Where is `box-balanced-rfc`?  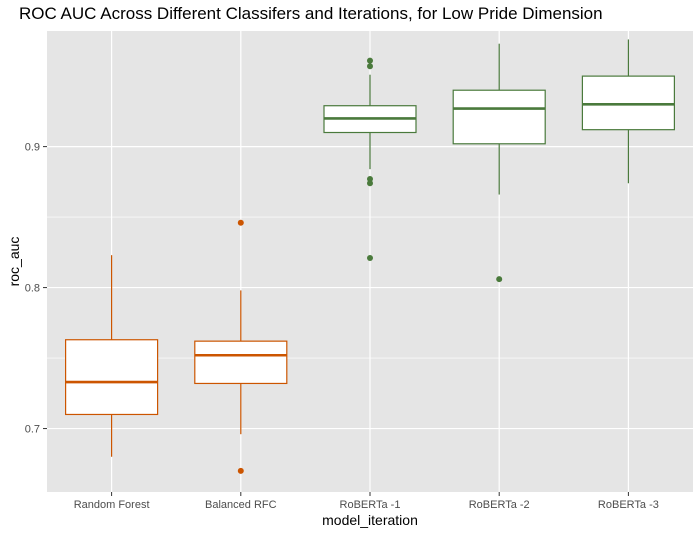
box-balanced-rfc is located at coordinates (241, 346).